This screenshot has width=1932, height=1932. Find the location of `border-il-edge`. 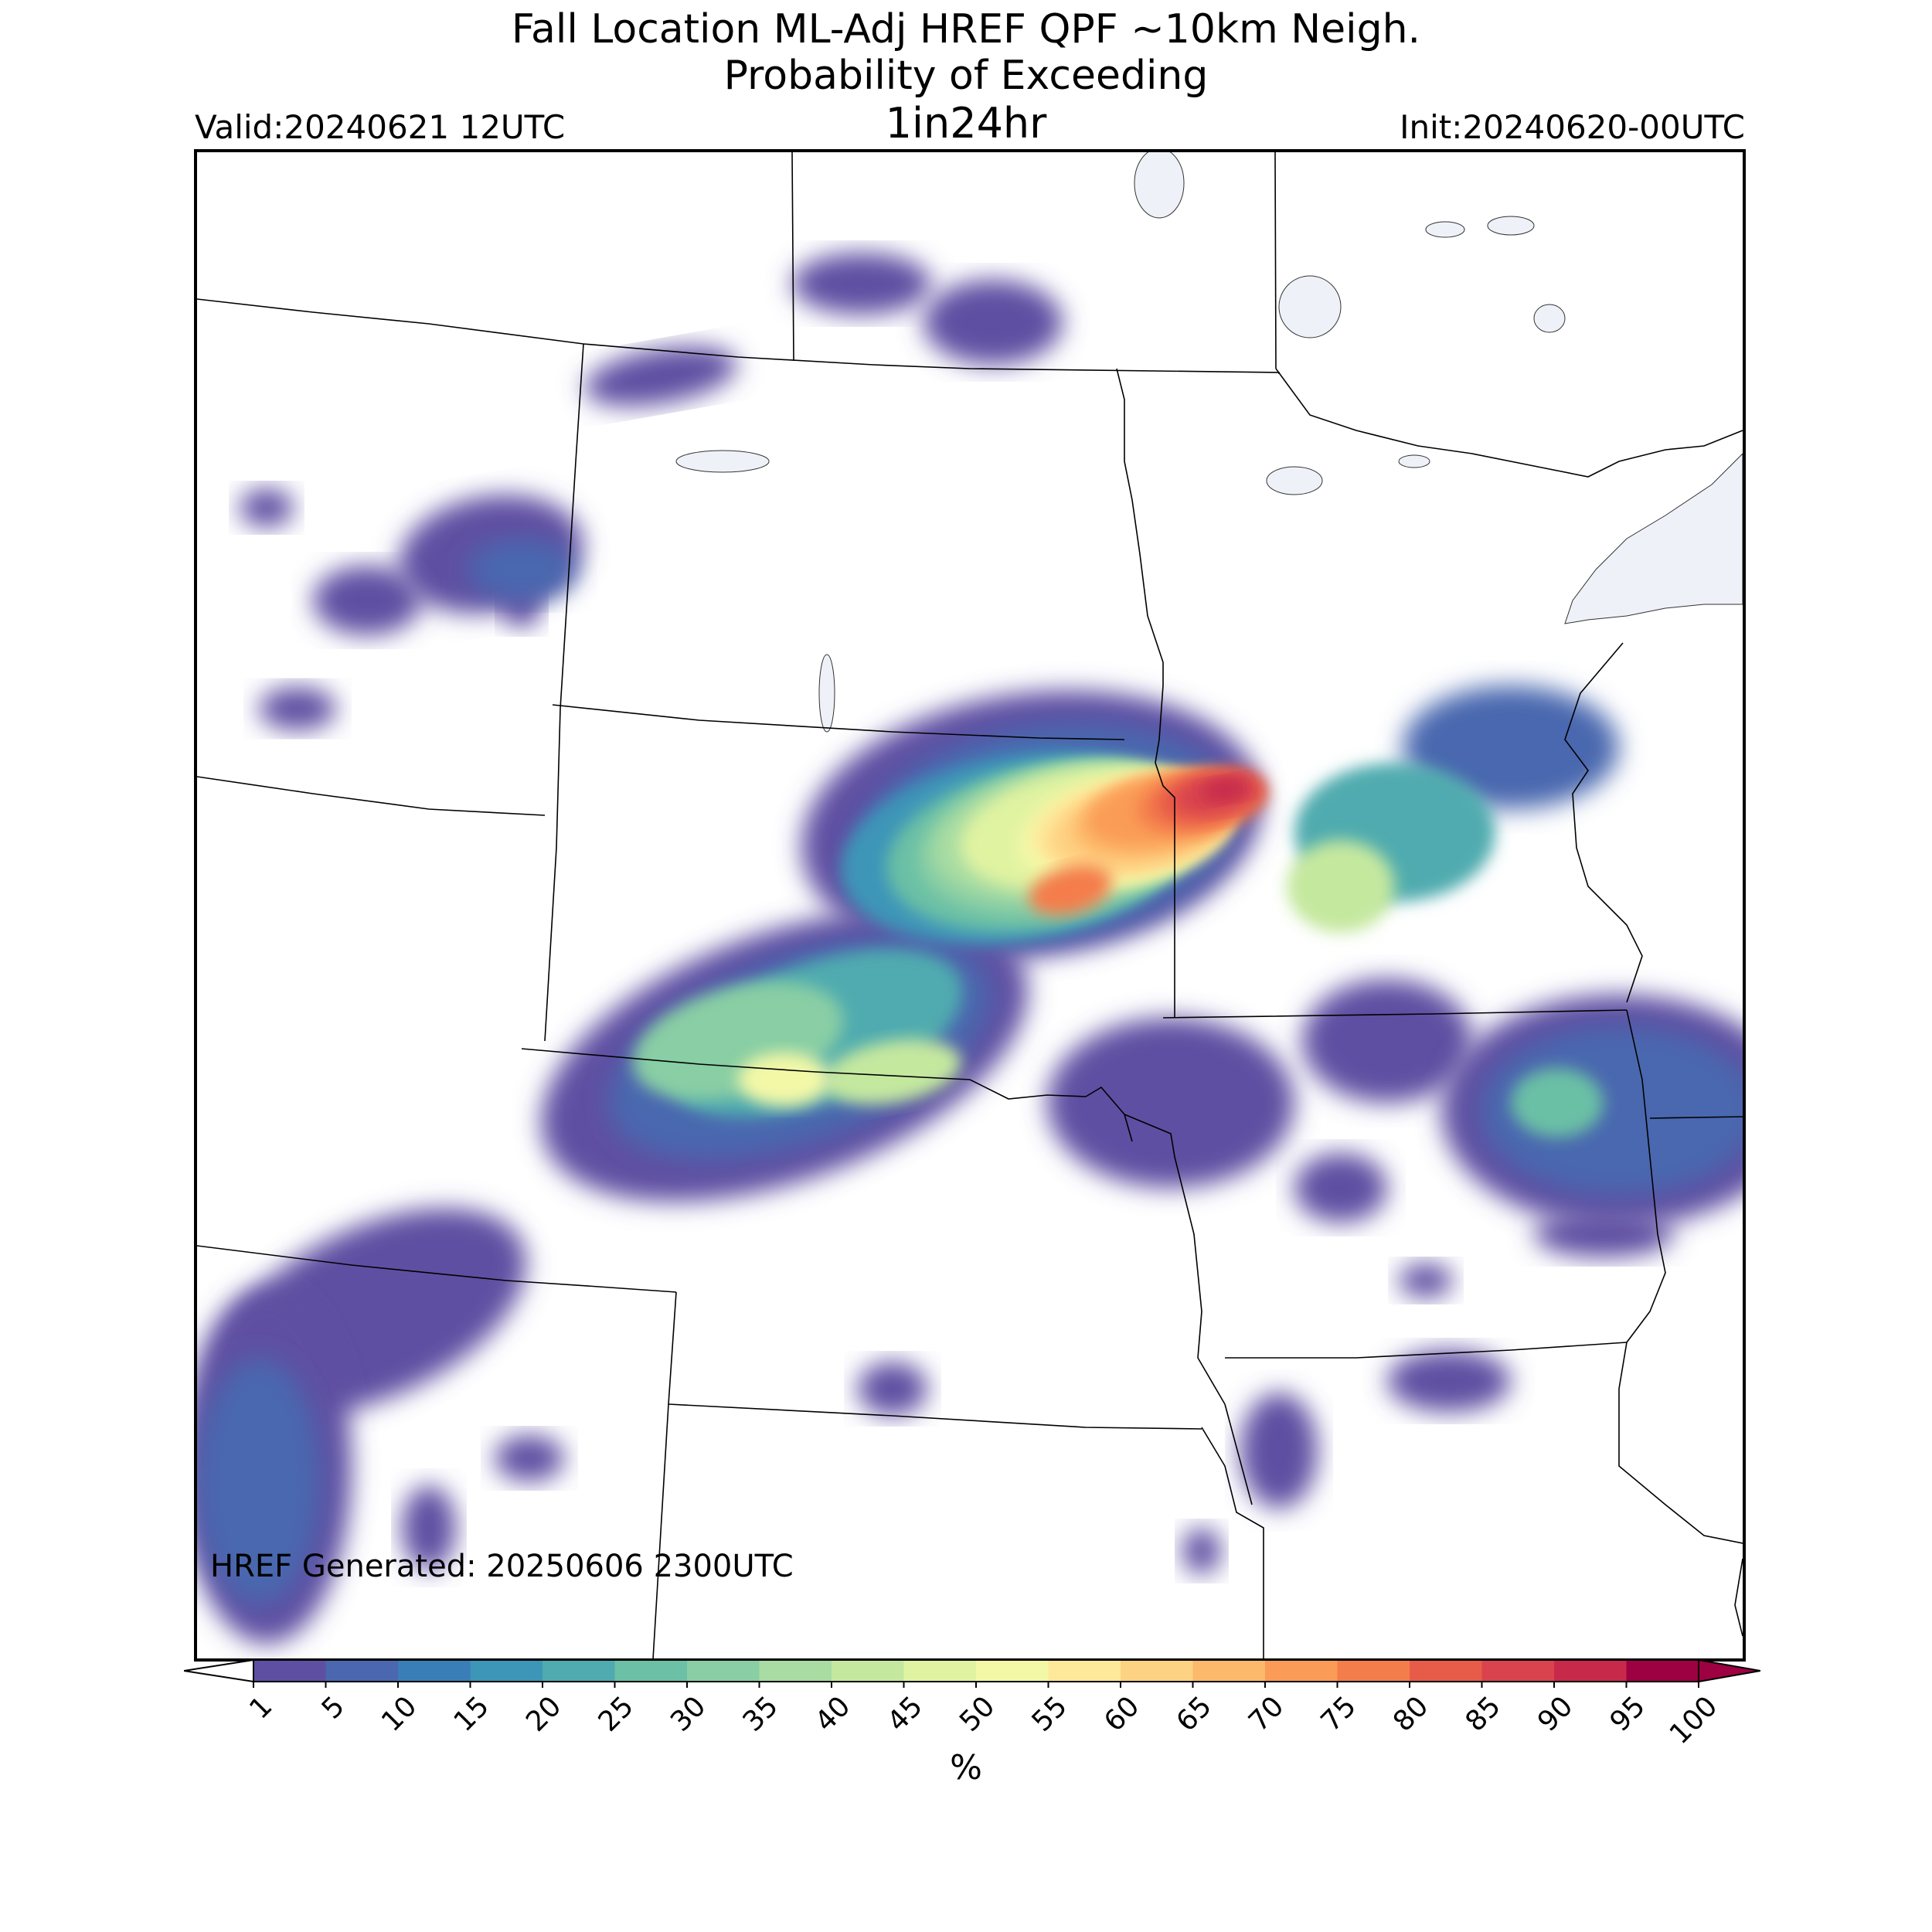

border-il-edge is located at coordinates (1739, 1598).